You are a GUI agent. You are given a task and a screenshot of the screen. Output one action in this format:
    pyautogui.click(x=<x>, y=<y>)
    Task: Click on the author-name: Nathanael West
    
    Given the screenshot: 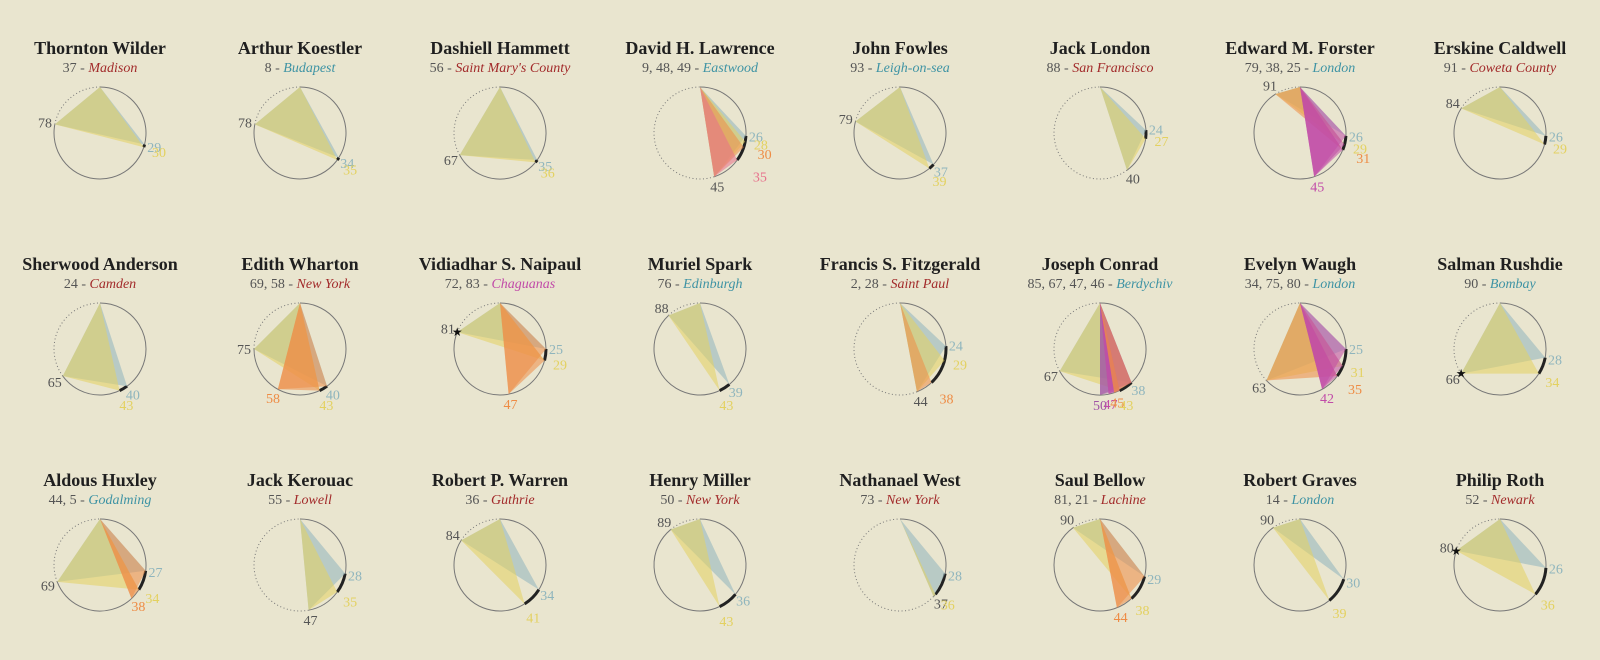 What is the action you would take?
    pyautogui.click(x=900, y=480)
    